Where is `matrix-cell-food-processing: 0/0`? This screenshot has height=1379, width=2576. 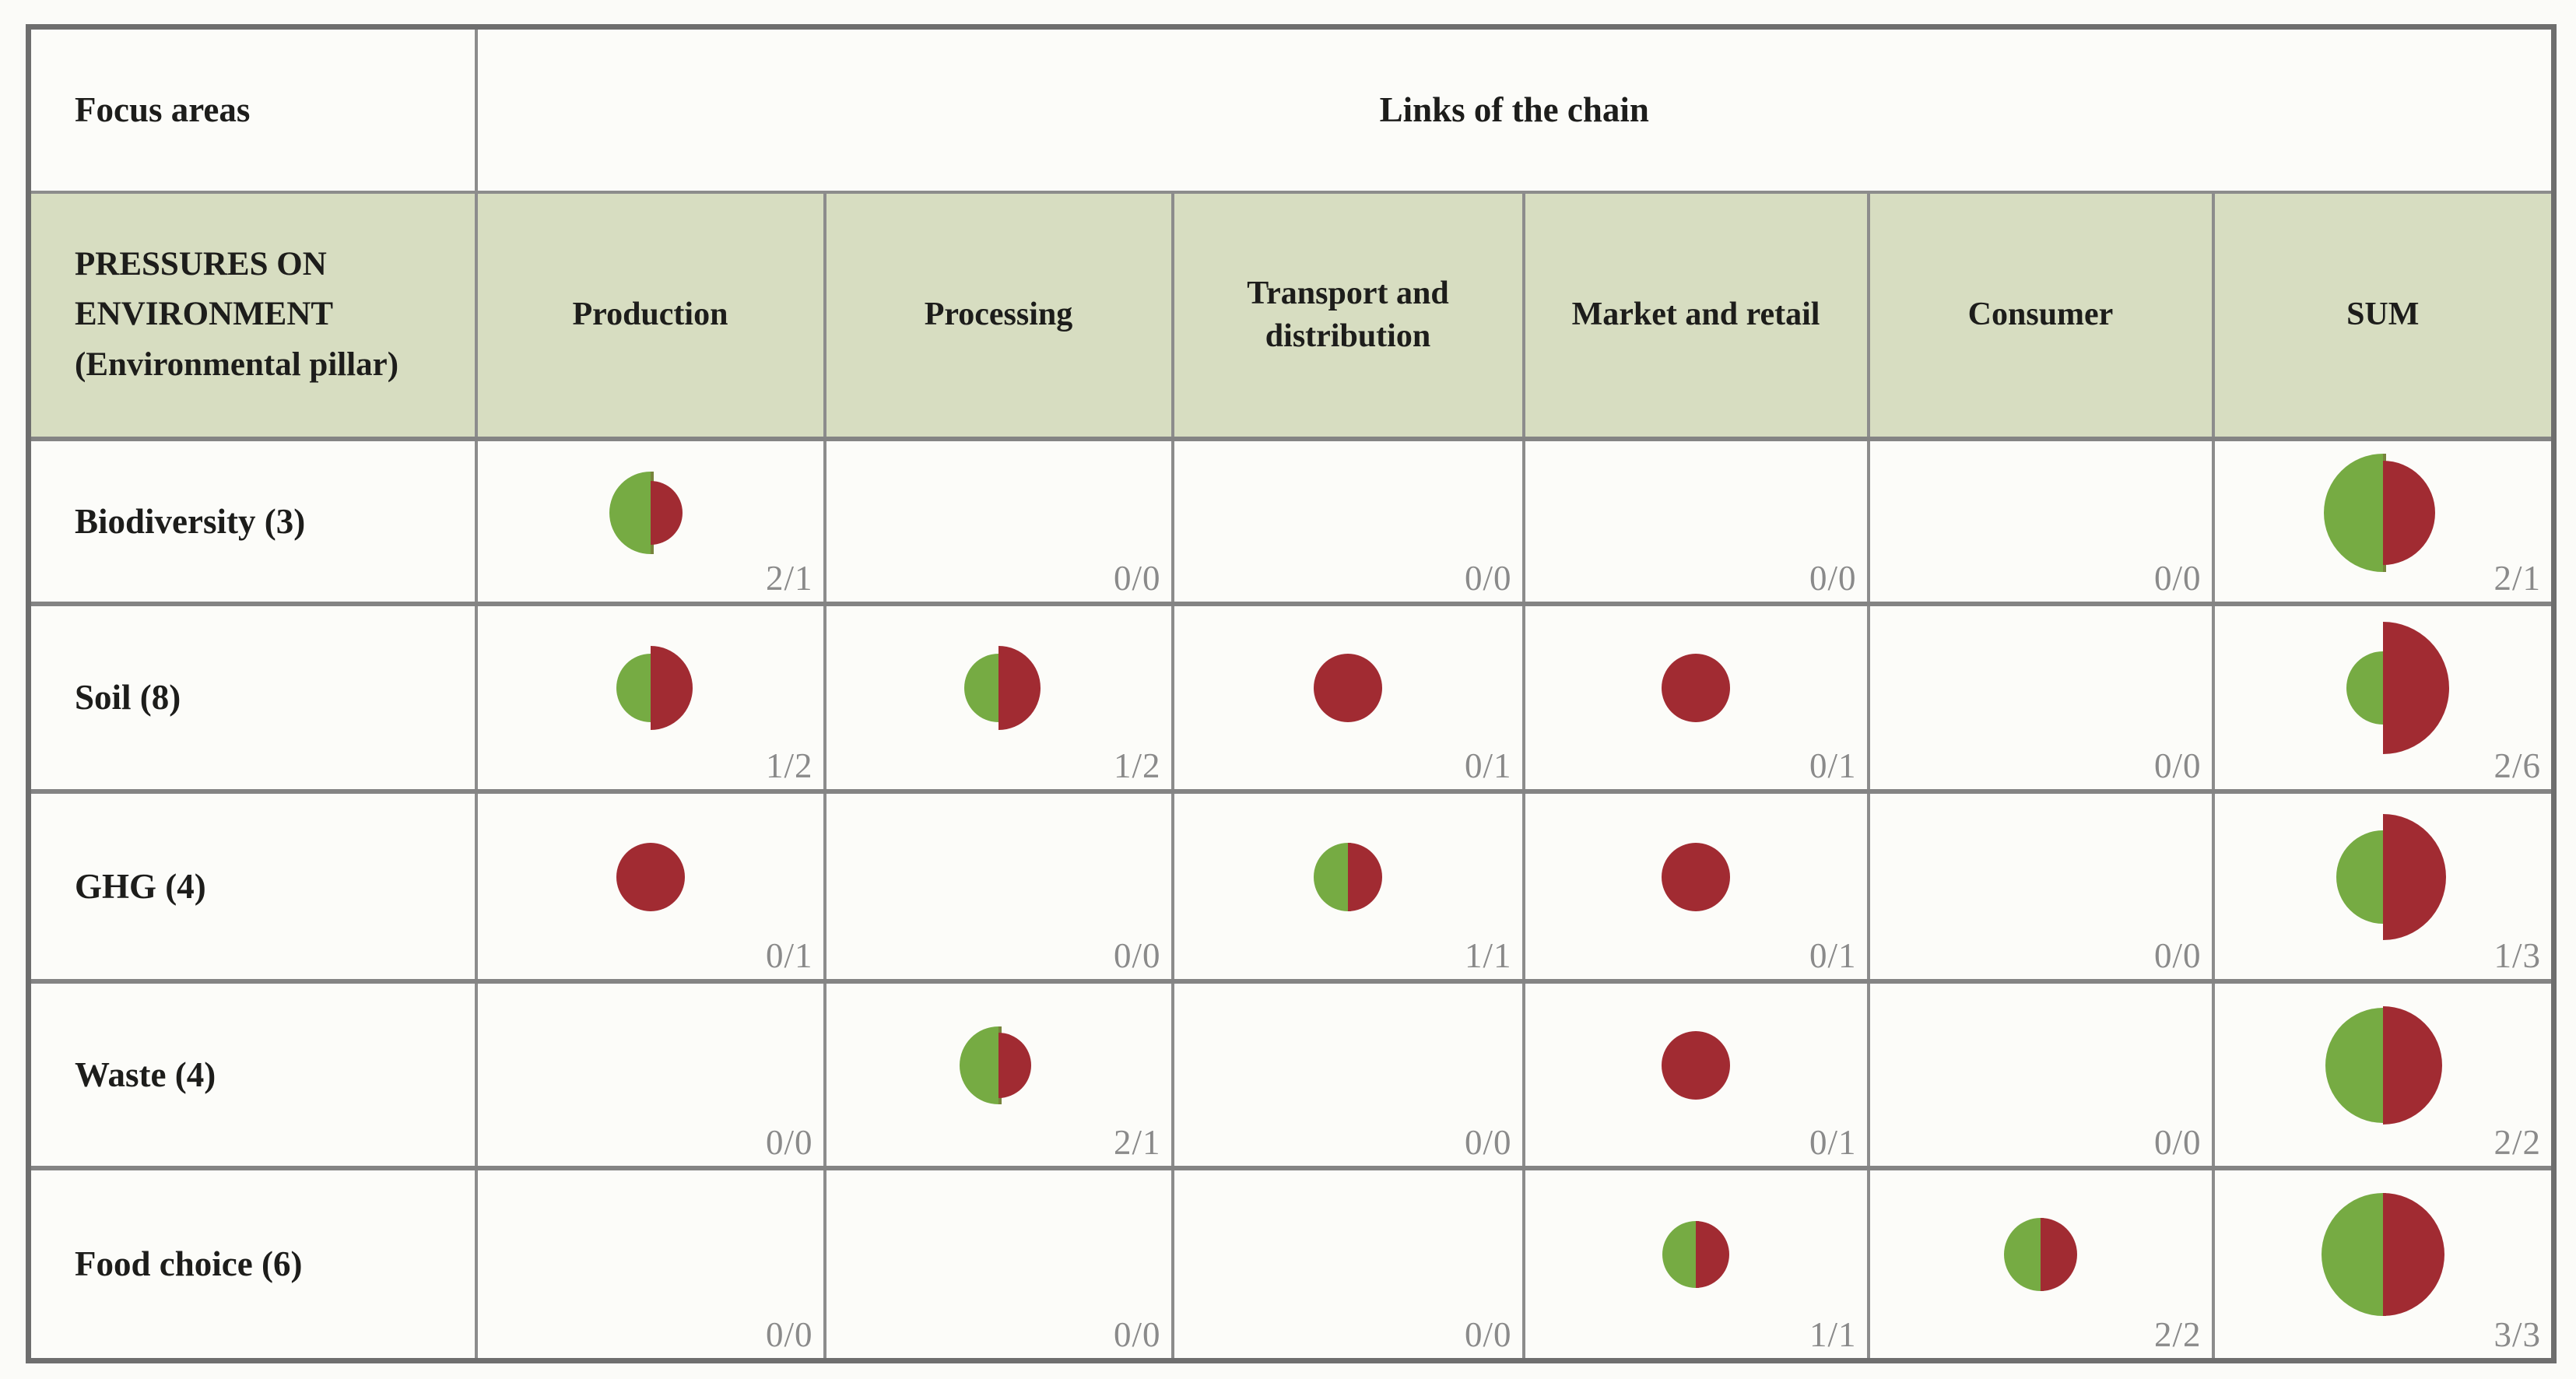 matrix-cell-food-processing: 0/0 is located at coordinates (999, 1264).